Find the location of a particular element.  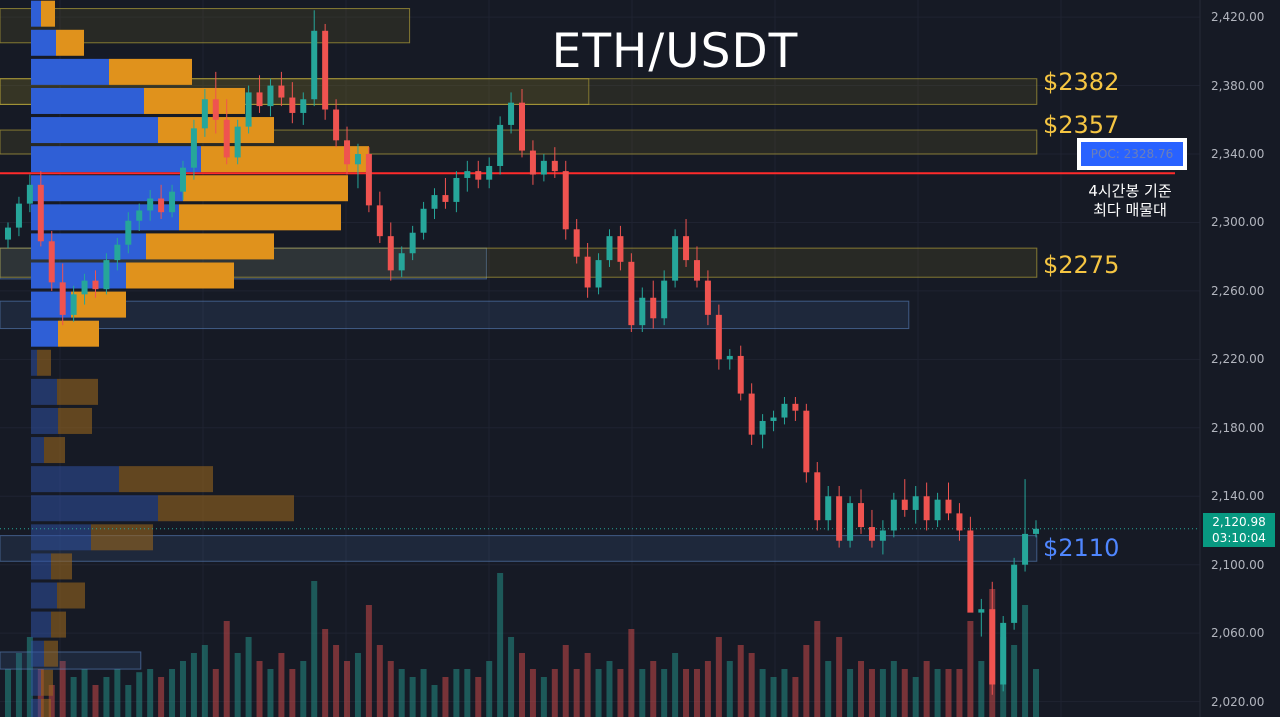

poc-note: 4시간봉 기준 최다 매물대 is located at coordinates (1130, 201).